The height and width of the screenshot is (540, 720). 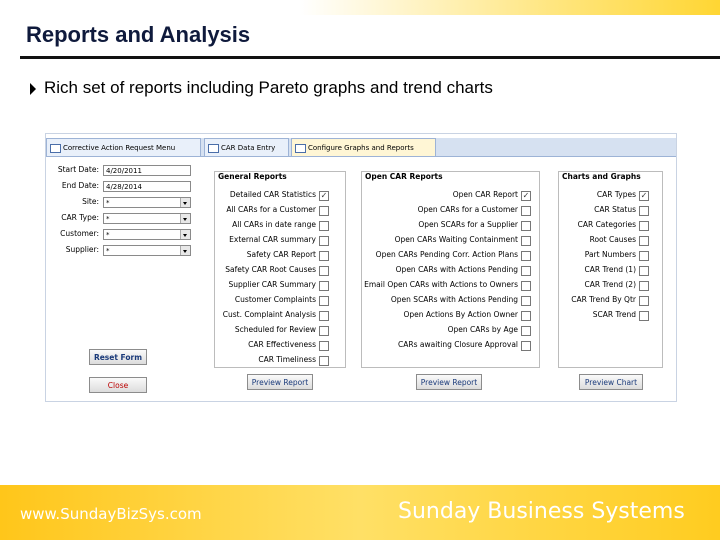 I want to click on title-rule, so click(x=370, y=57).